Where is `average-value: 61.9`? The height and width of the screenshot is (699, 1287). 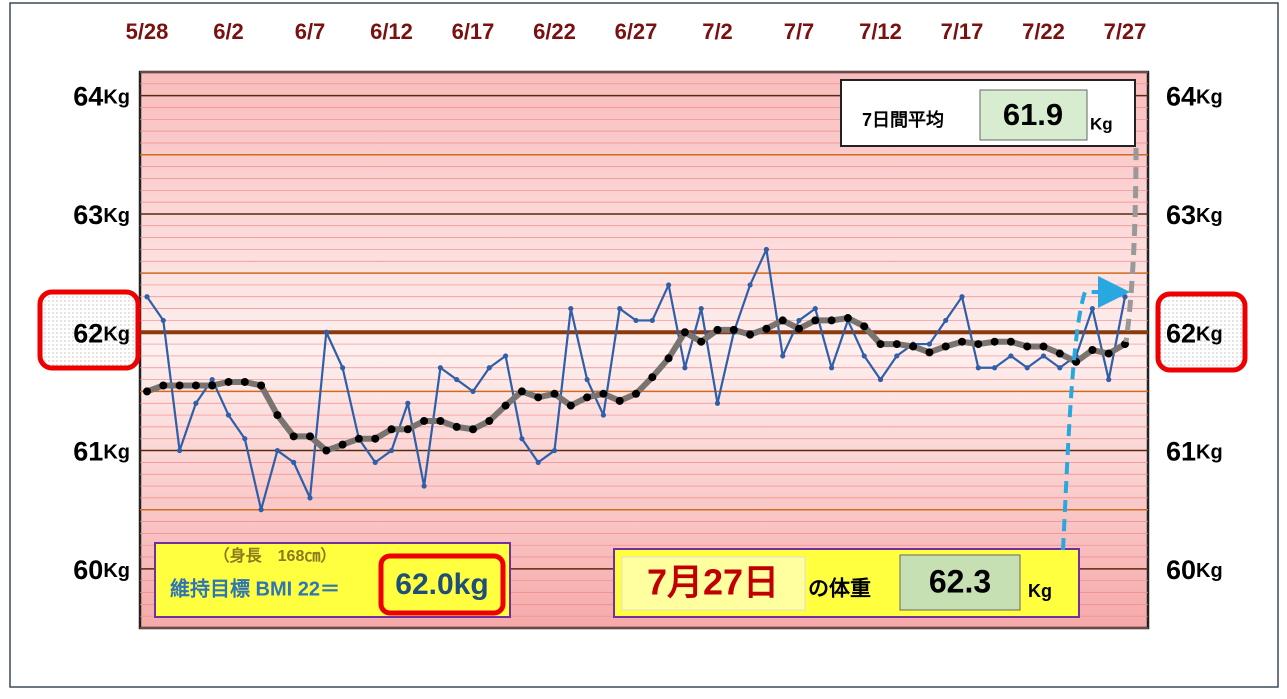
average-value: 61.9 is located at coordinates (1033, 114).